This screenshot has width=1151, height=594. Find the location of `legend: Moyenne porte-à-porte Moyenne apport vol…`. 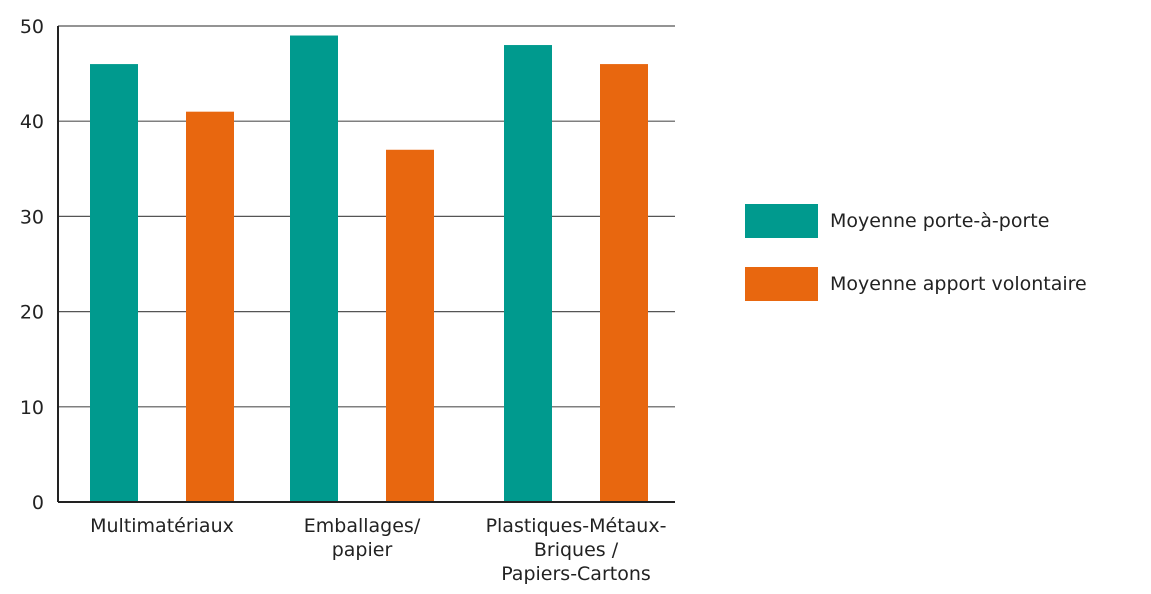

legend: Moyenne porte-à-porte Moyenne apport vol… is located at coordinates (916, 267).